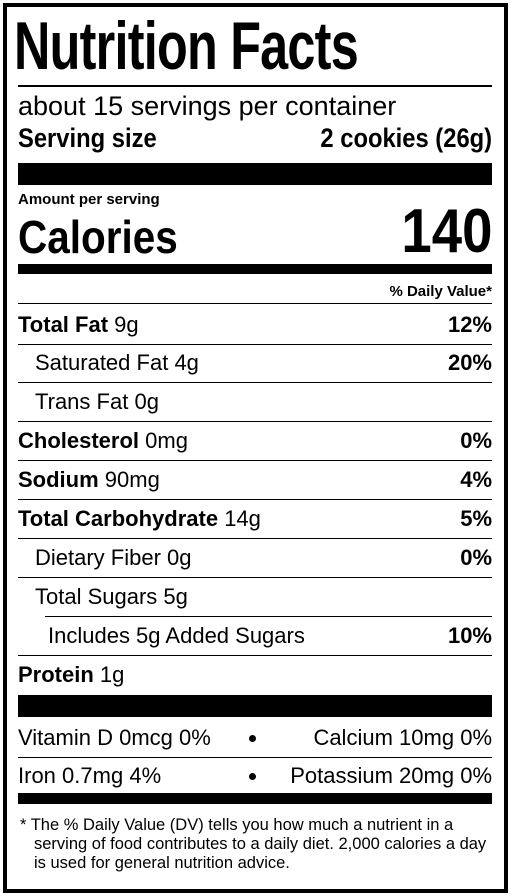  Describe the element at coordinates (255, 441) in the screenshot. I see `nutrient-row: Cholesterol 0mg 0%` at that location.